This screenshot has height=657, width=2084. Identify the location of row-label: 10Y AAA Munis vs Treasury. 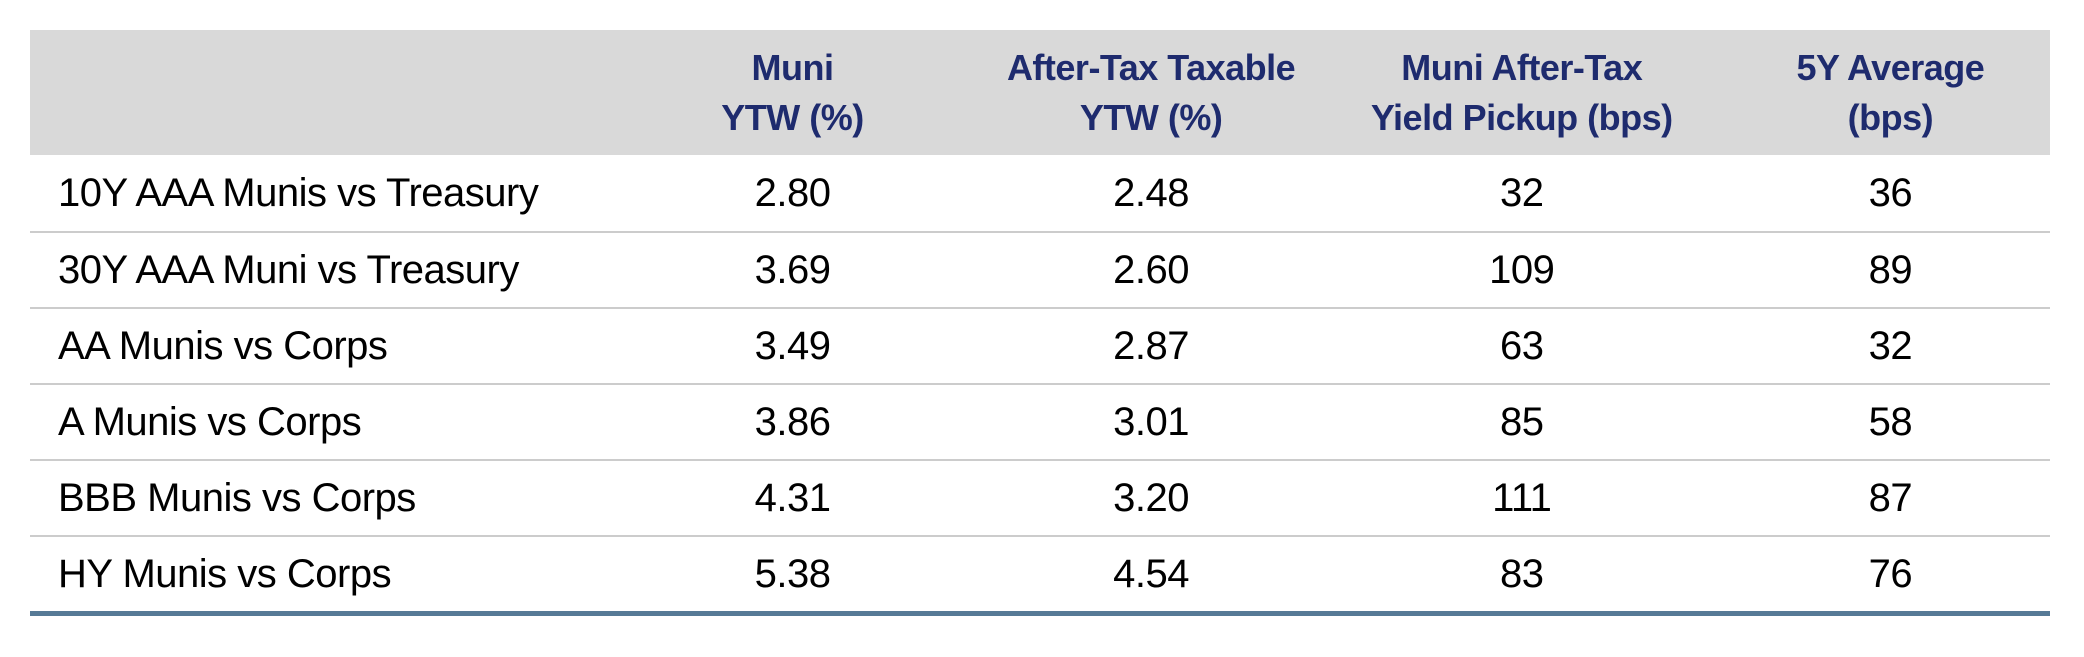
(298, 192).